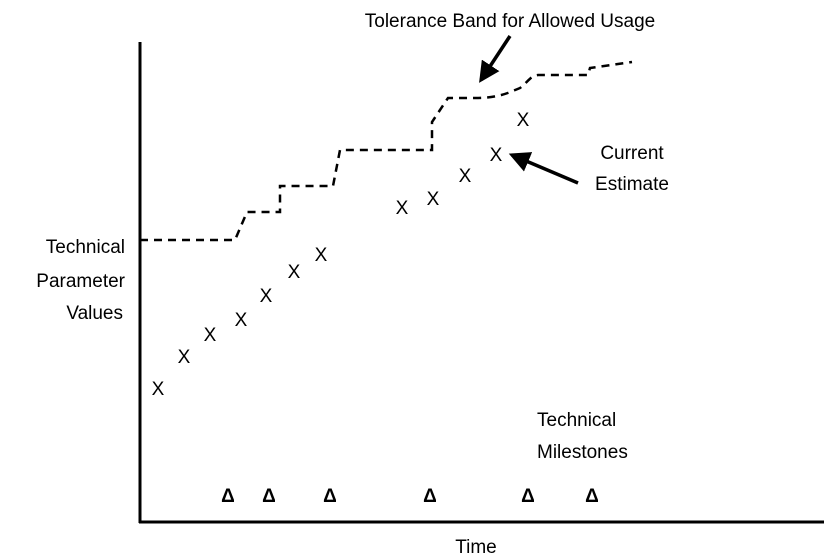 Image resolution: width=840 pixels, height=560 pixels. I want to click on x-axis-label: Time, so click(476, 547).